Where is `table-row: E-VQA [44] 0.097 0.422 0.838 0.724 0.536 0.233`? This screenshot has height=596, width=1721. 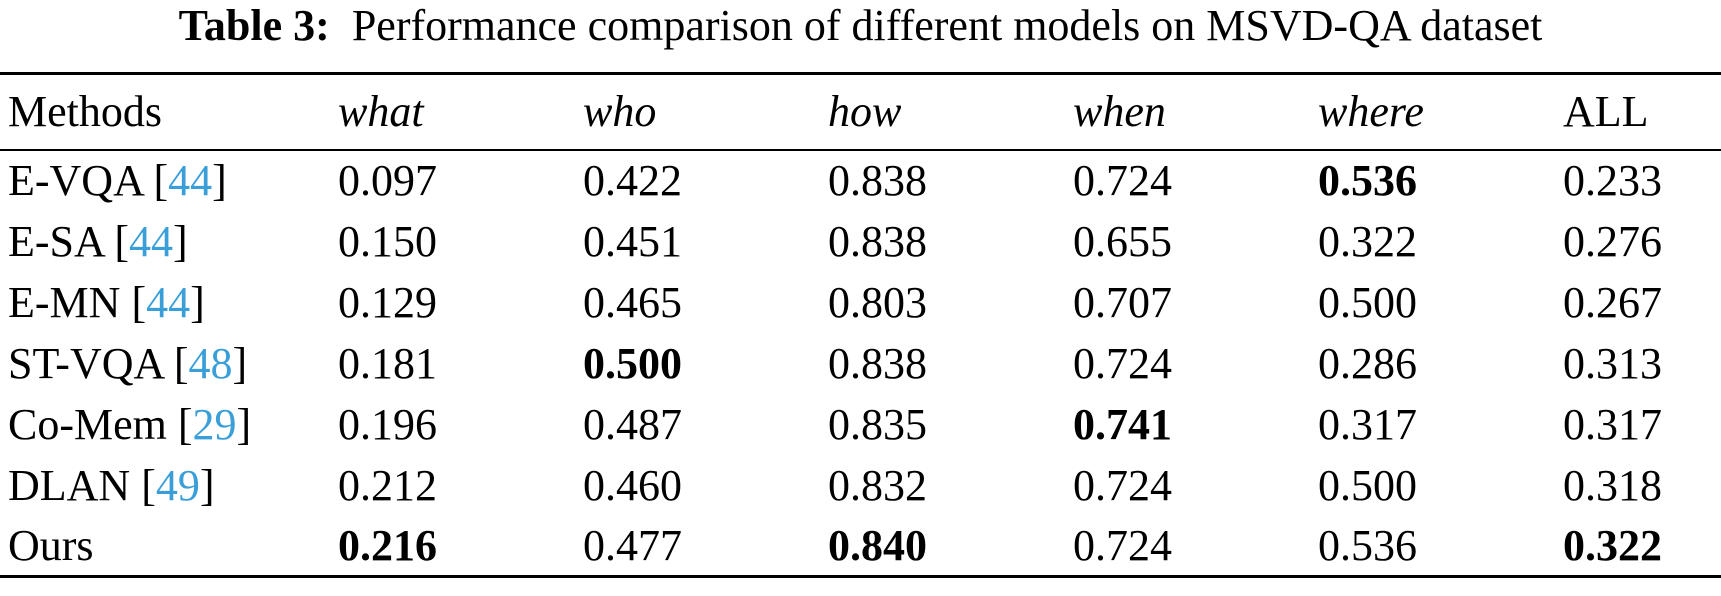 table-row: E-VQA [44] 0.097 0.422 0.838 0.724 0.536 0.233 is located at coordinates (860, 180).